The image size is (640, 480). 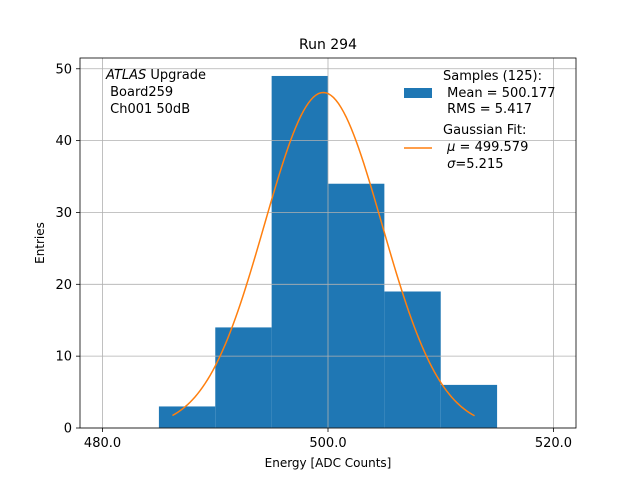 What do you see at coordinates (148, 109) in the screenshot?
I see `annotation-channel: Ch001 50dB` at bounding box center [148, 109].